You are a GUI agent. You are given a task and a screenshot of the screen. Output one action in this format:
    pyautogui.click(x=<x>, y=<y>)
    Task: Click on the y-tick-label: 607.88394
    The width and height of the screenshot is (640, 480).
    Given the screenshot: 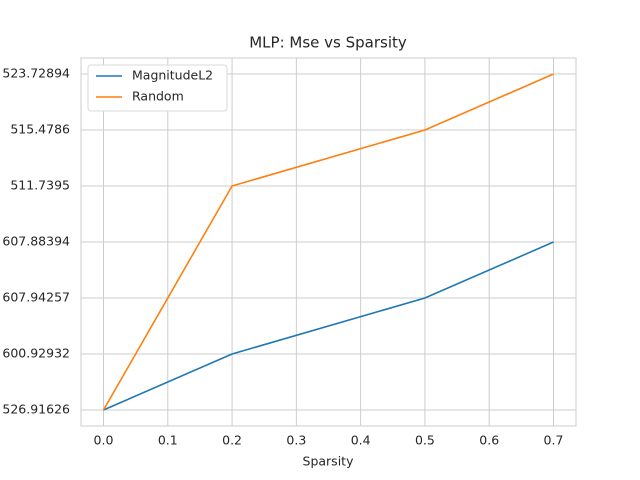 What is the action you would take?
    pyautogui.click(x=36, y=241)
    